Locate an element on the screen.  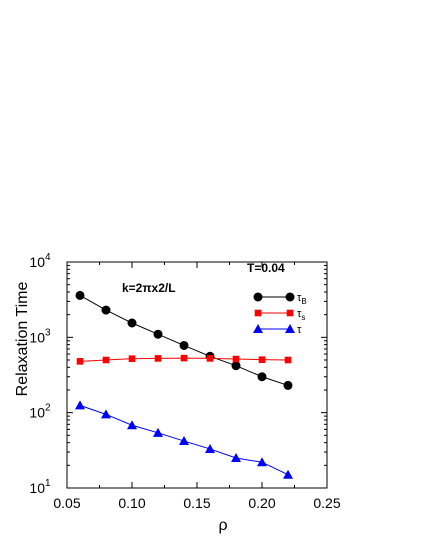
series-square is located at coordinates (184, 359).